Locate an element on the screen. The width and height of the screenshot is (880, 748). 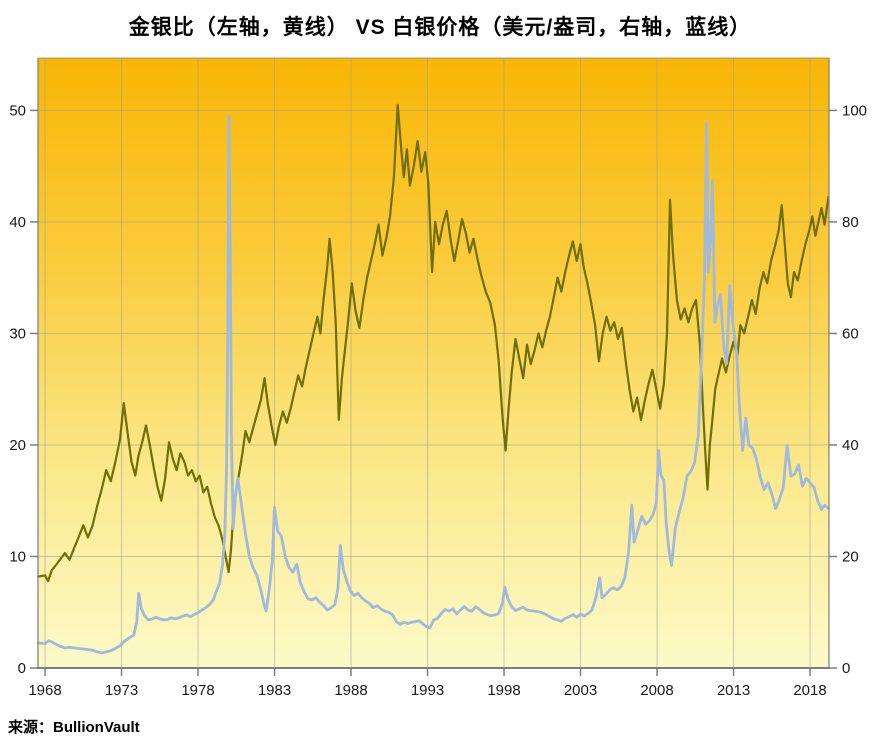
y-left-tick-label: 50 is located at coordinates (17, 110).